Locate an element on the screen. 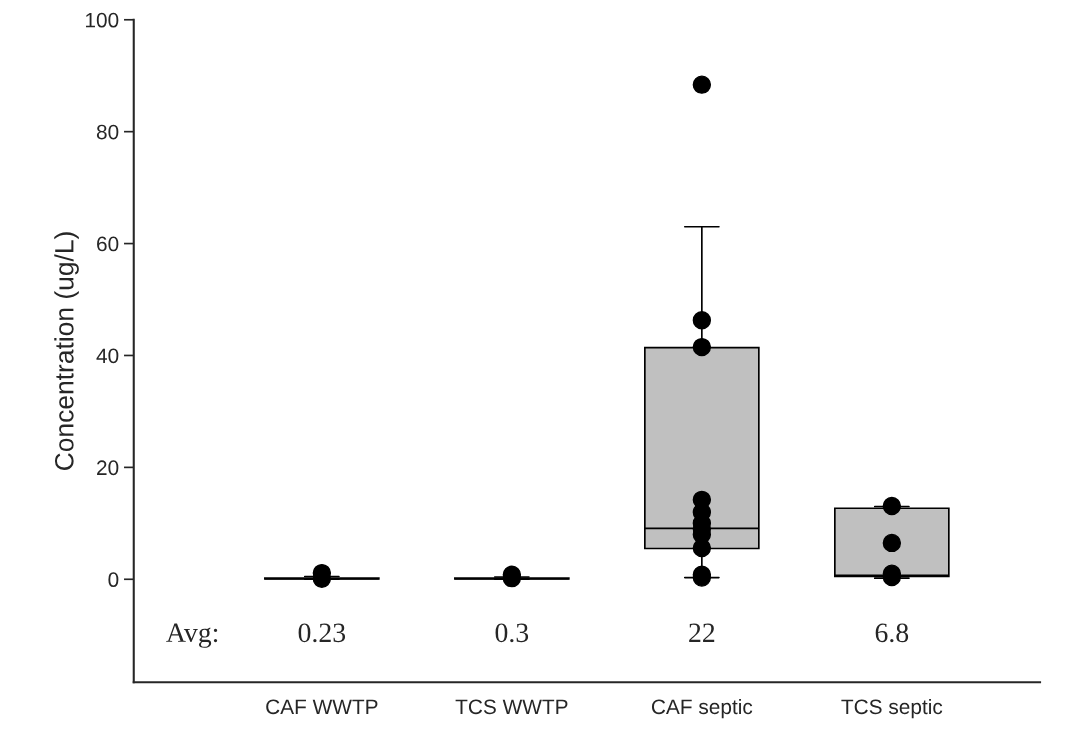  y-tick-label: 80 is located at coordinates (107, 132).